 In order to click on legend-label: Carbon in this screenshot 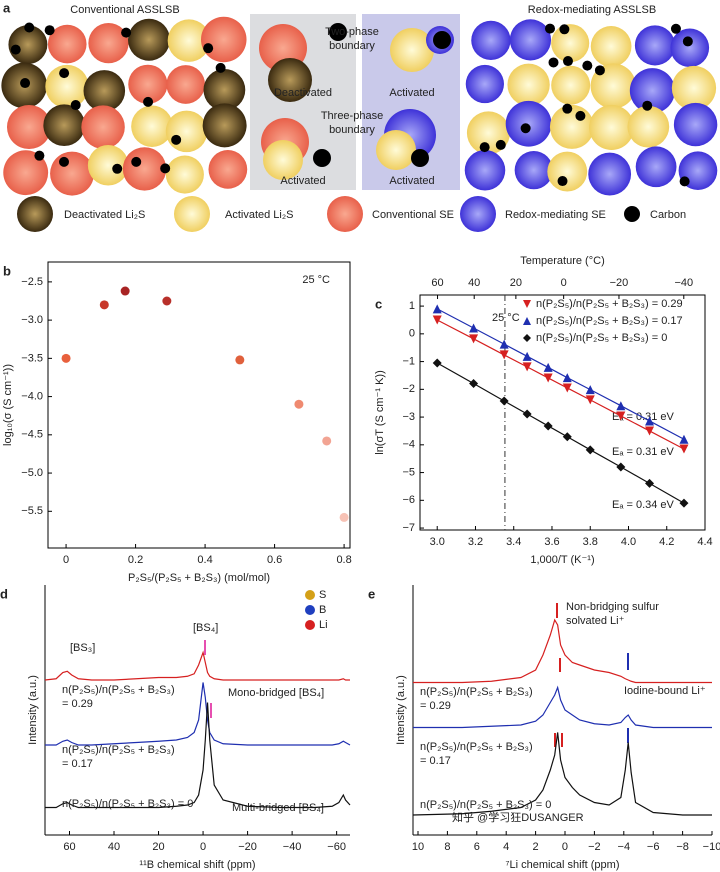, I will do `click(668, 215)`.